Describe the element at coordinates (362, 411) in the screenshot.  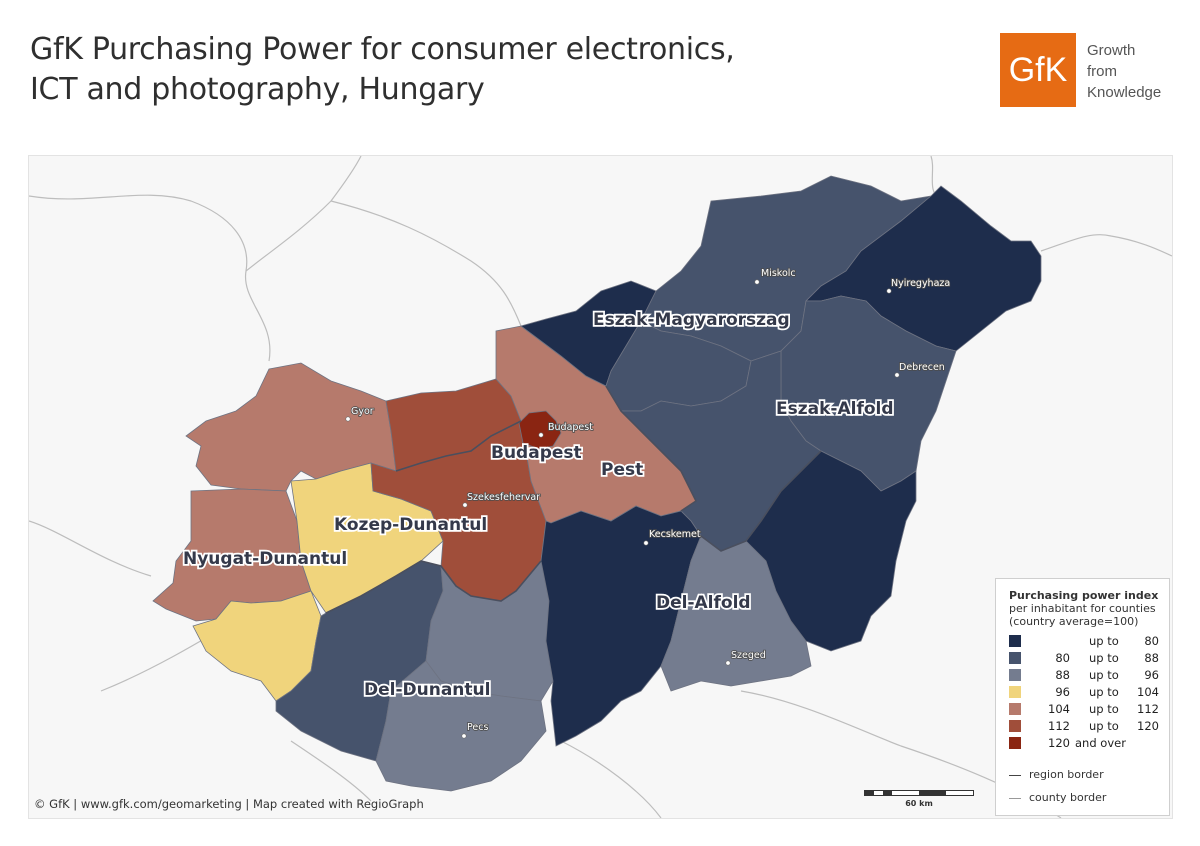
I see `city-label-gyor: Gyor` at that location.